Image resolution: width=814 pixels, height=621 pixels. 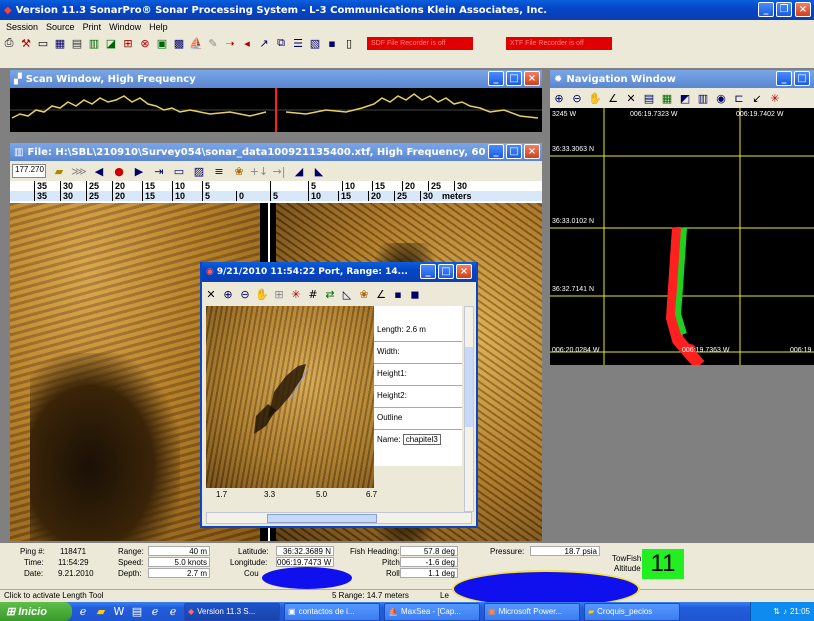 What do you see at coordinates (532, 151) in the screenshot?
I see `file-close-button: ×` at bounding box center [532, 151].